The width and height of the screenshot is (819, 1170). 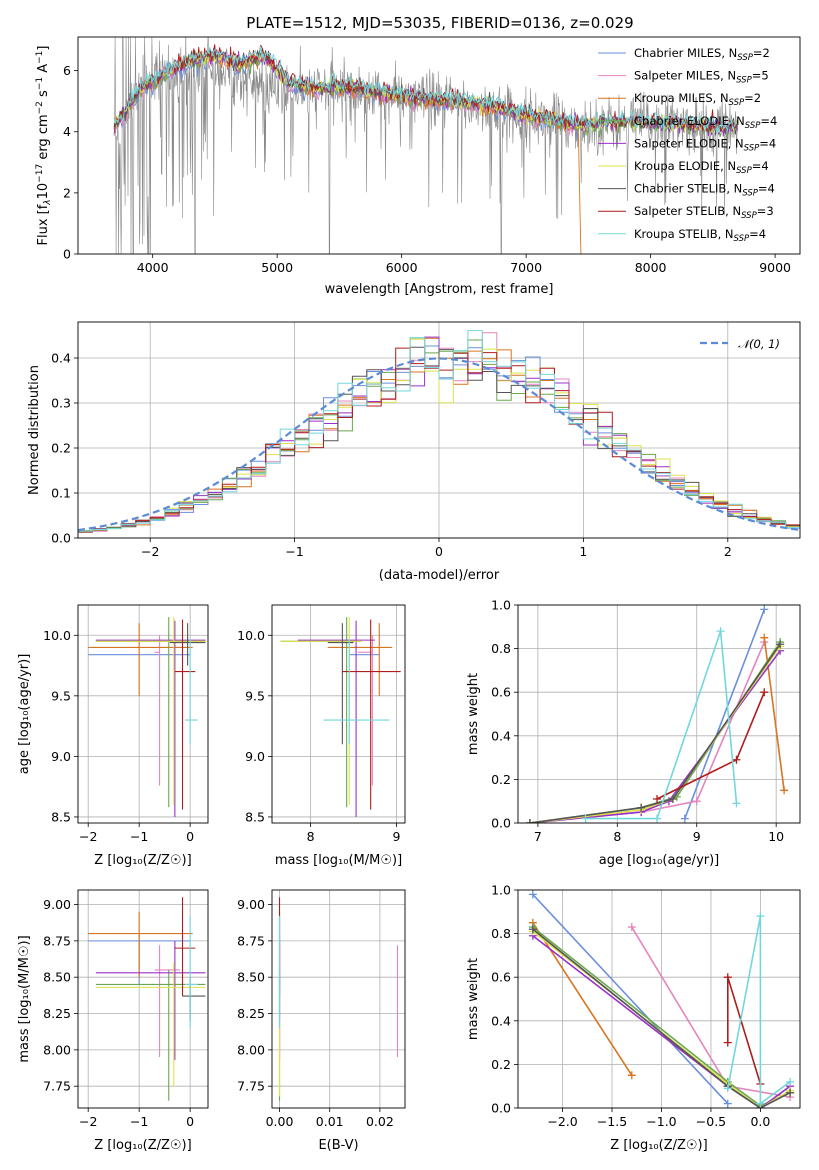 I want to click on y-tick-label: 0.1, so click(x=61, y=493).